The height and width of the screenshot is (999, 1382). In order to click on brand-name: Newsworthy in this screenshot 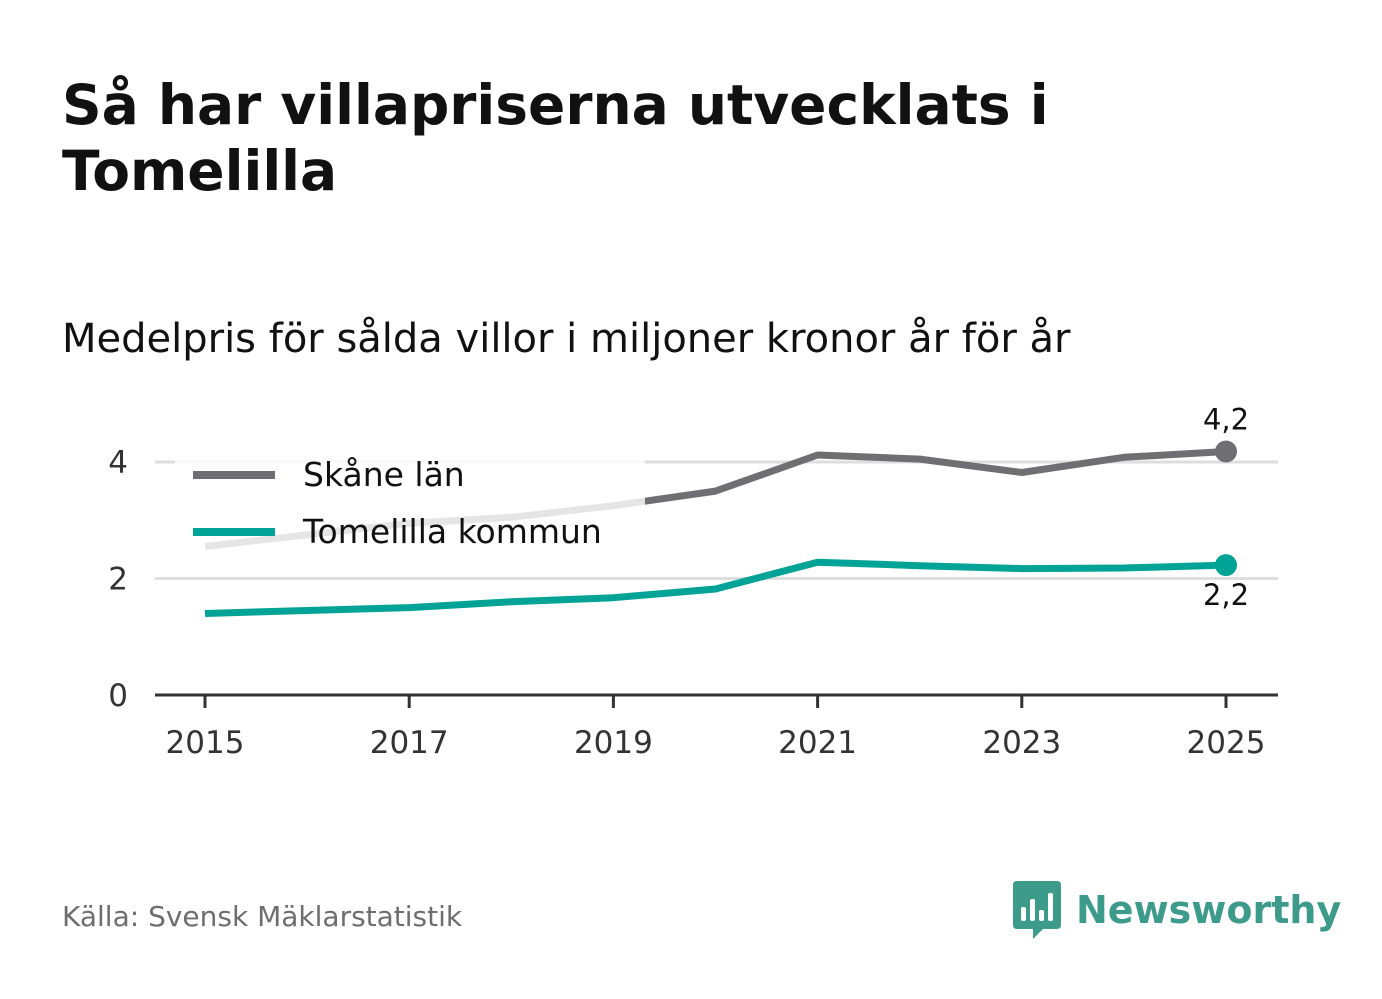, I will do `click(1209, 910)`.